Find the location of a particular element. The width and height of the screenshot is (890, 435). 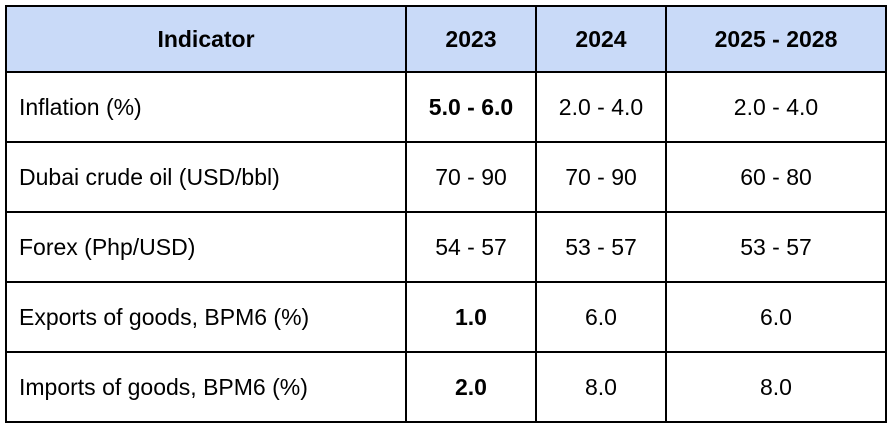

header-2023: 2023 is located at coordinates (471, 39).